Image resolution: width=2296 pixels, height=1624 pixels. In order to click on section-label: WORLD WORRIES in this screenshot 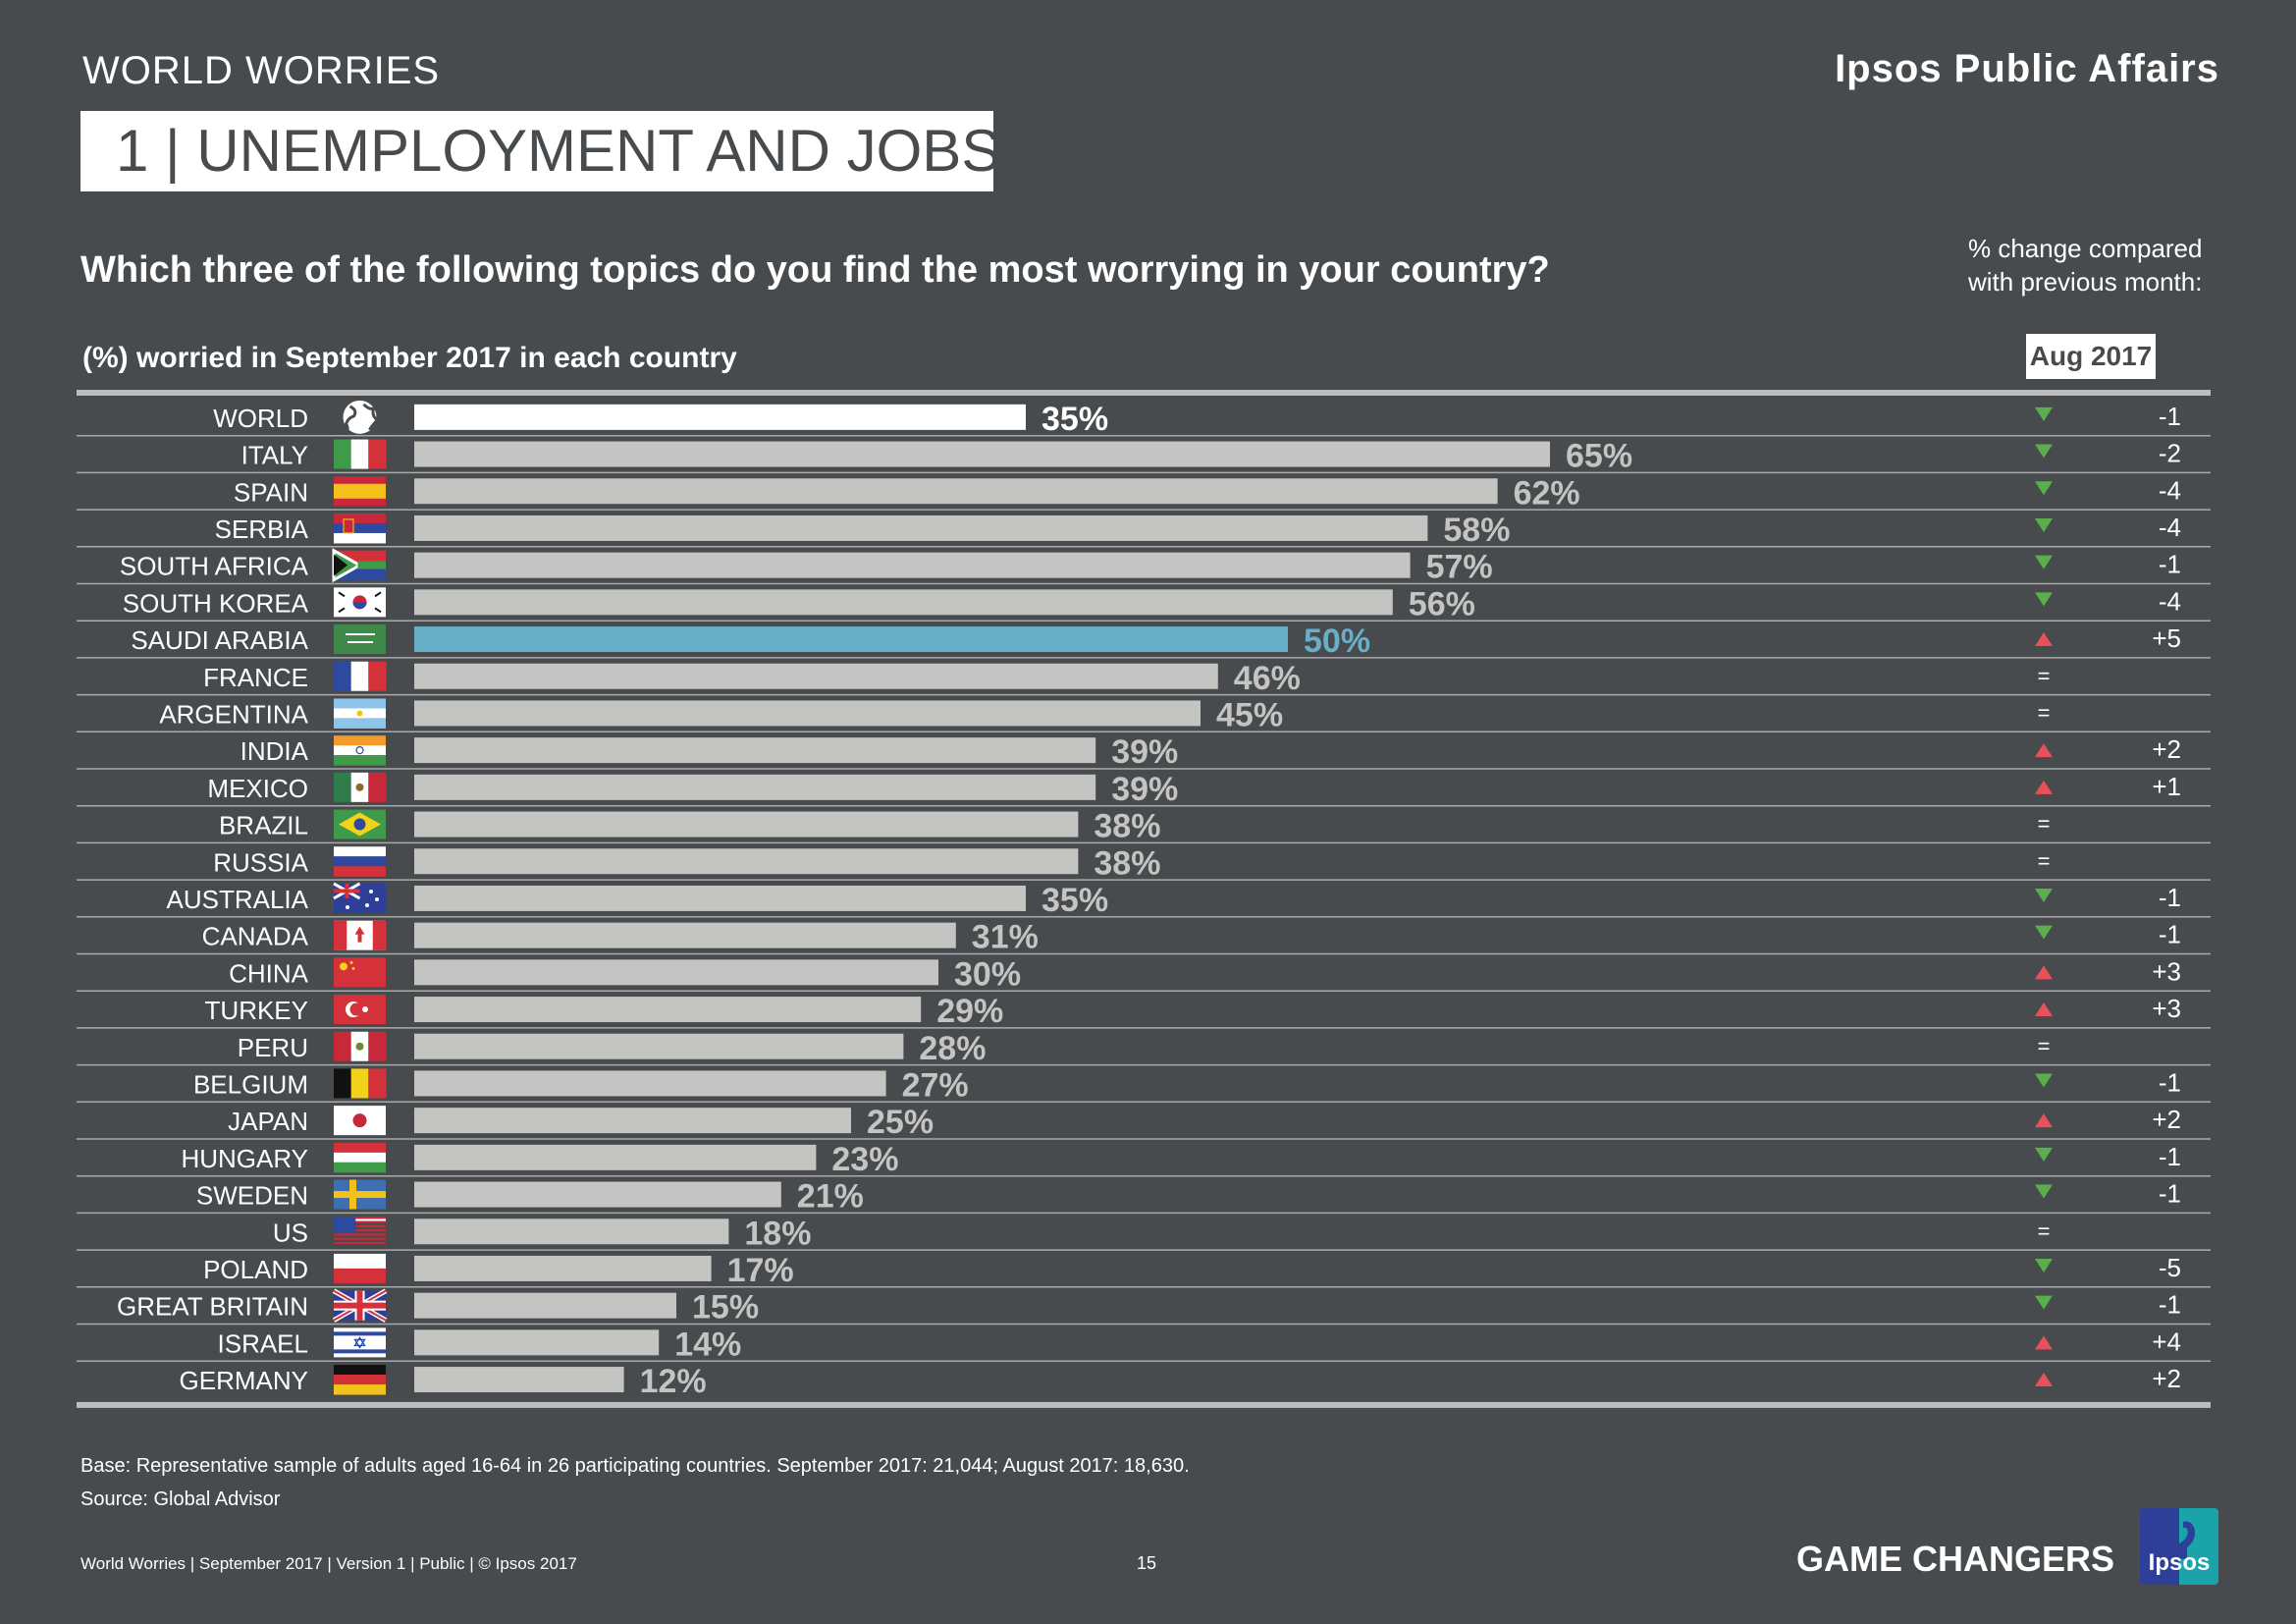, I will do `click(261, 70)`.